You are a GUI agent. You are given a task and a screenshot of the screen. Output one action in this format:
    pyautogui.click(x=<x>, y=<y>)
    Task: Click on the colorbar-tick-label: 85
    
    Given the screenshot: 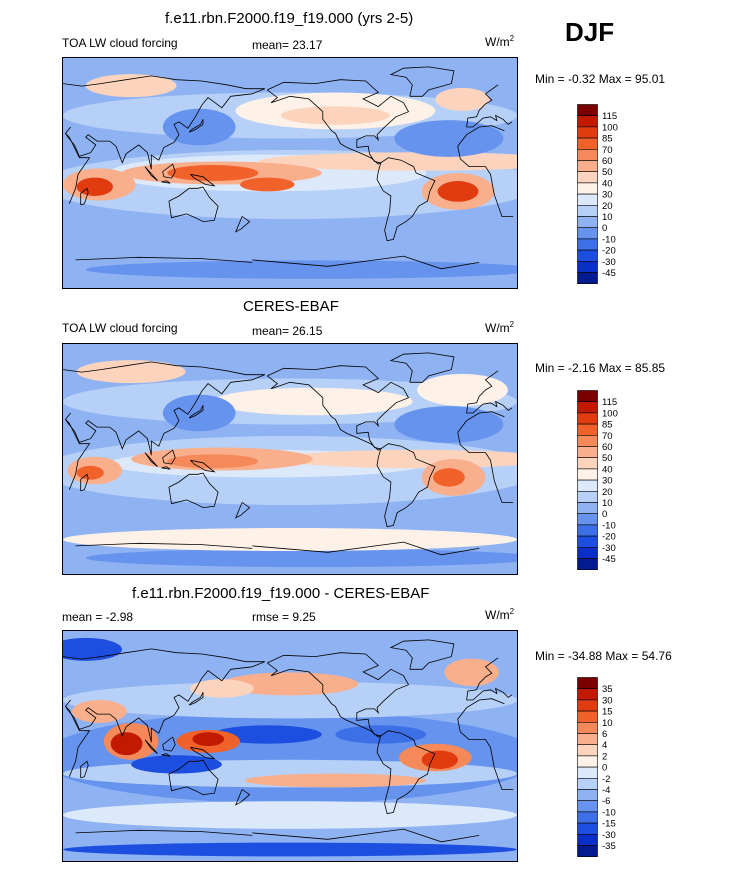 What is the action you would take?
    pyautogui.click(x=607, y=425)
    